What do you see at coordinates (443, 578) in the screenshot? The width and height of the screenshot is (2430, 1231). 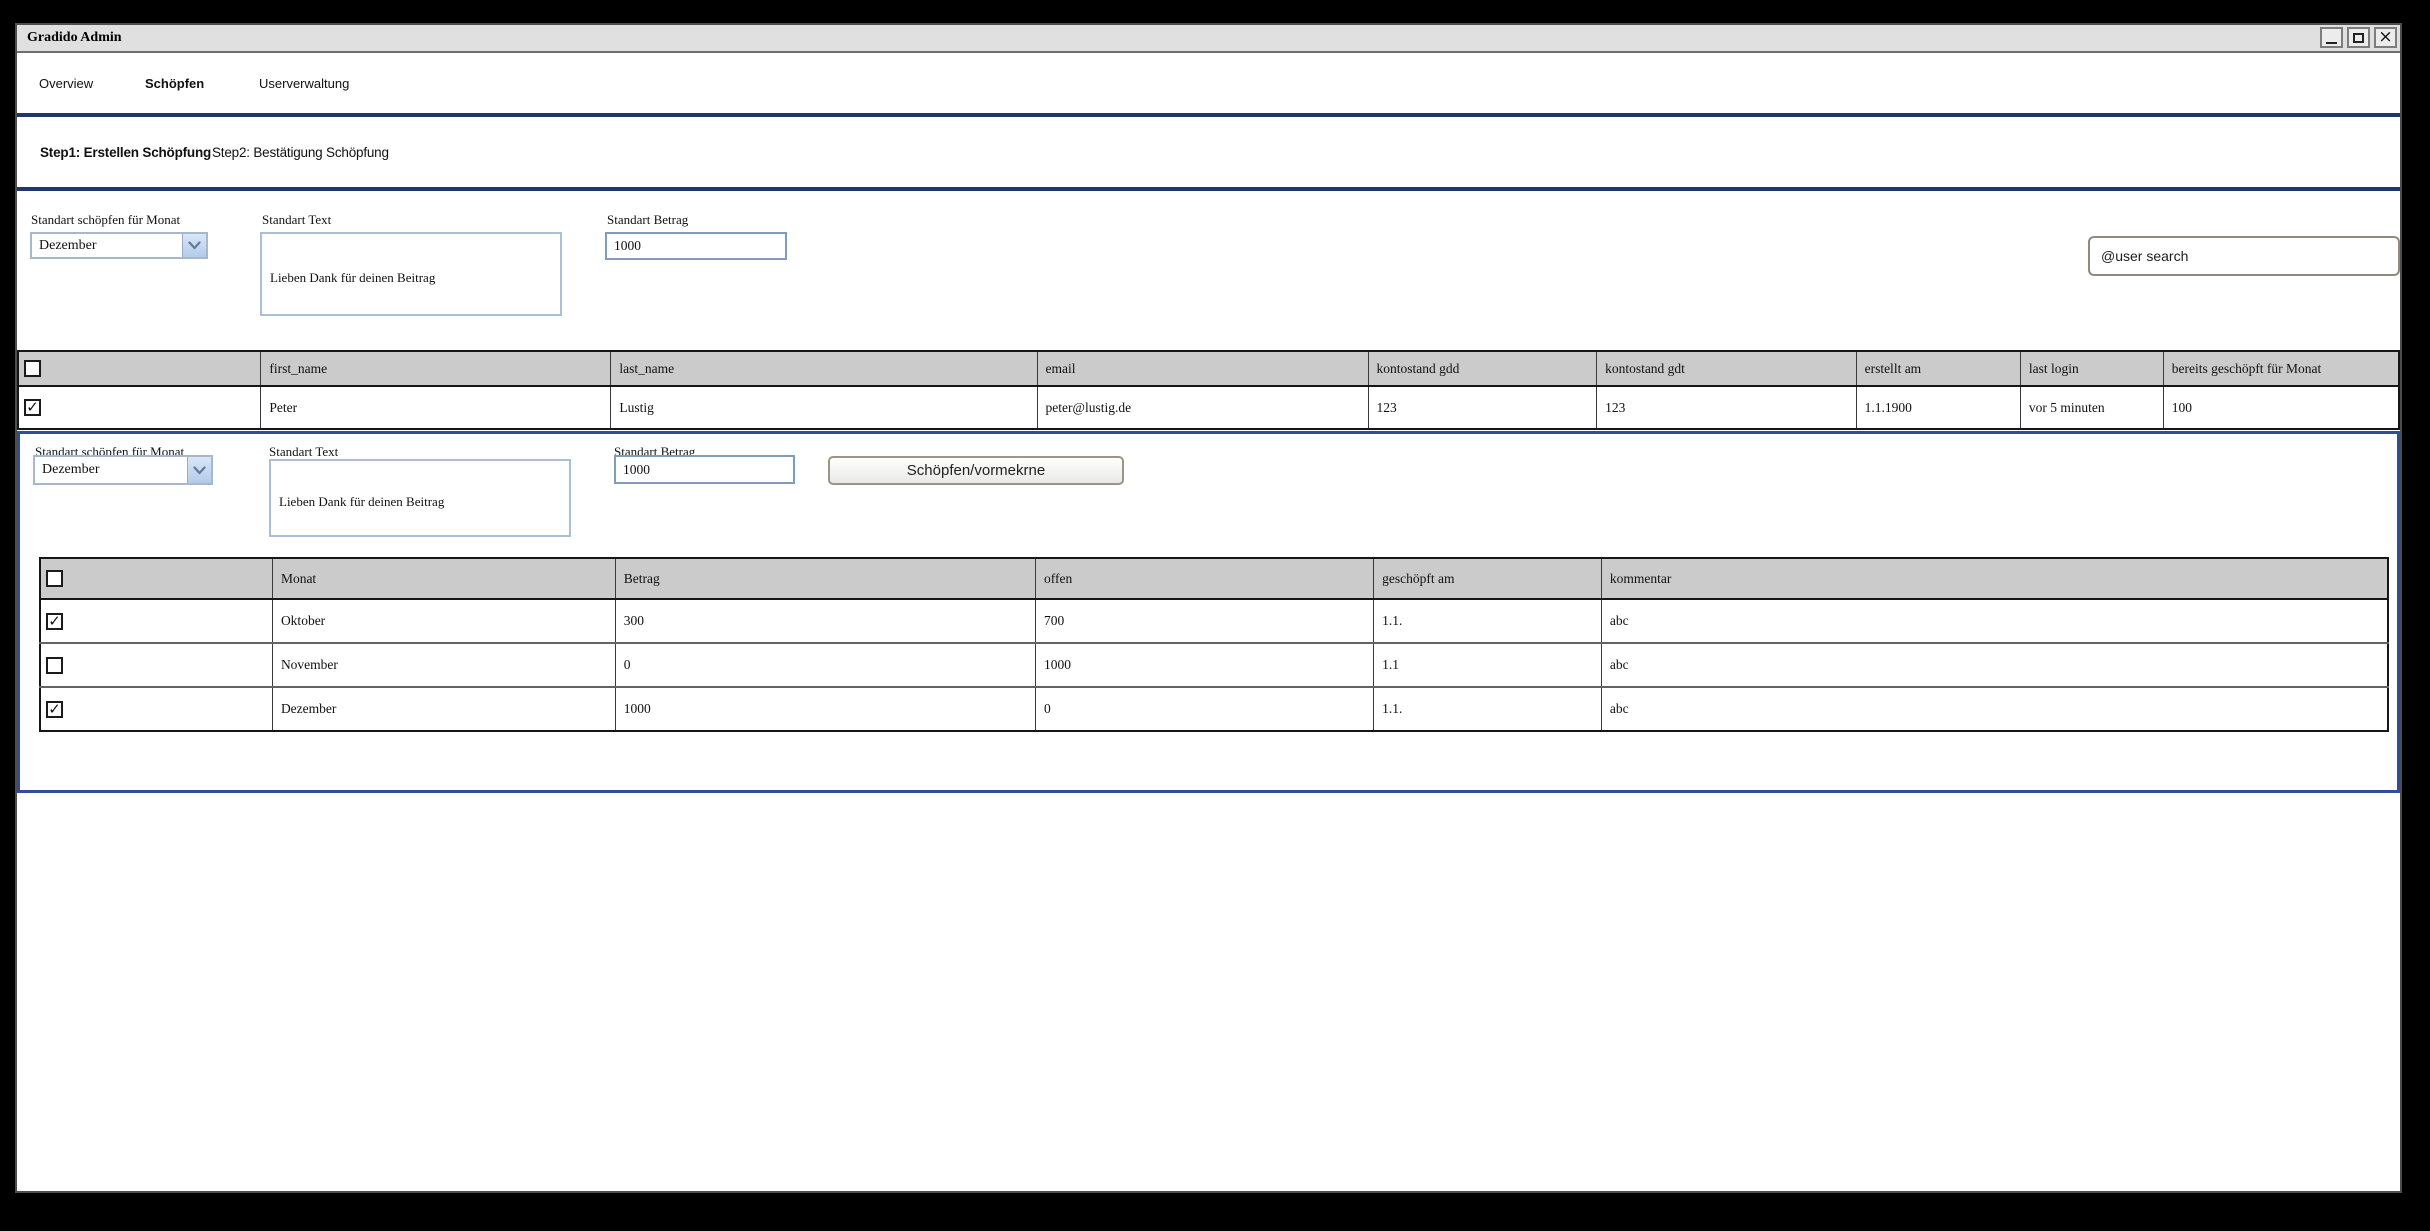 I see `column-header: Monat` at bounding box center [443, 578].